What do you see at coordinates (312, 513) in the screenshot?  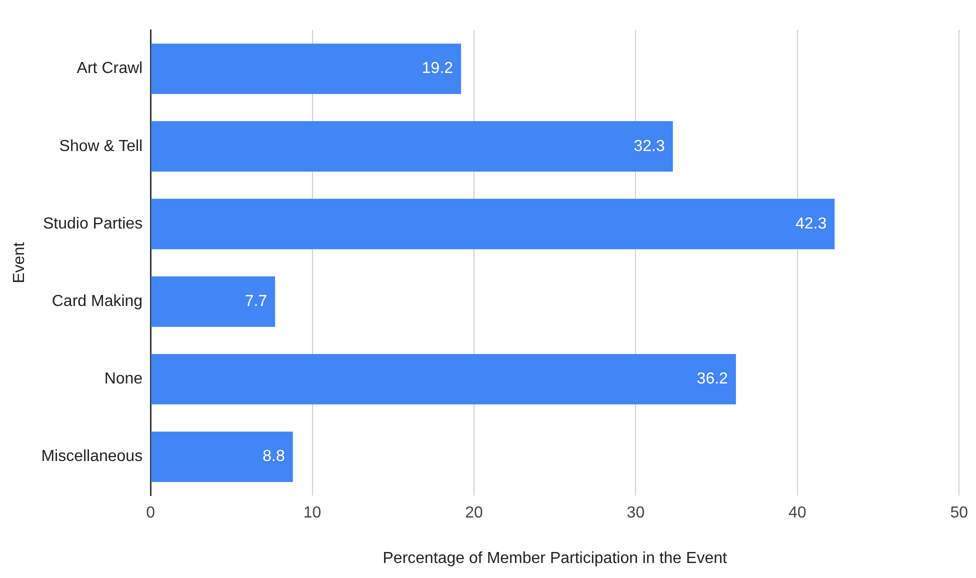 I see `x-tick-label: 10` at bounding box center [312, 513].